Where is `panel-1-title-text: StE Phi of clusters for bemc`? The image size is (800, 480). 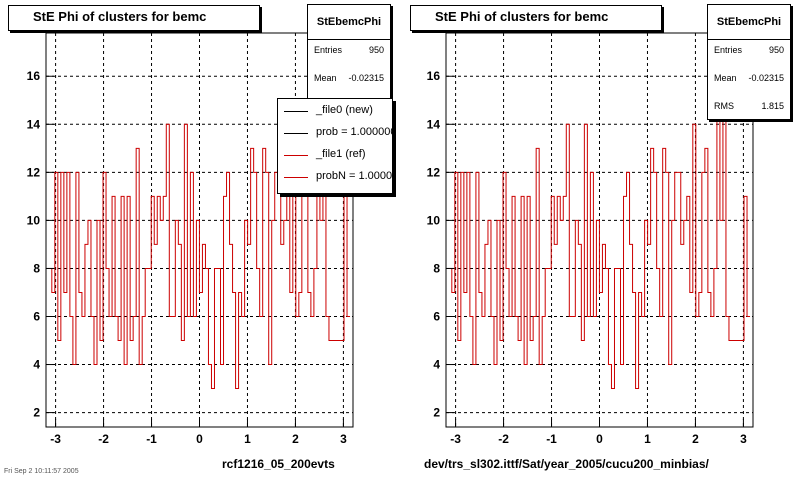 panel-1-title-text: StE Phi of clusters for bemc is located at coordinates (120, 16).